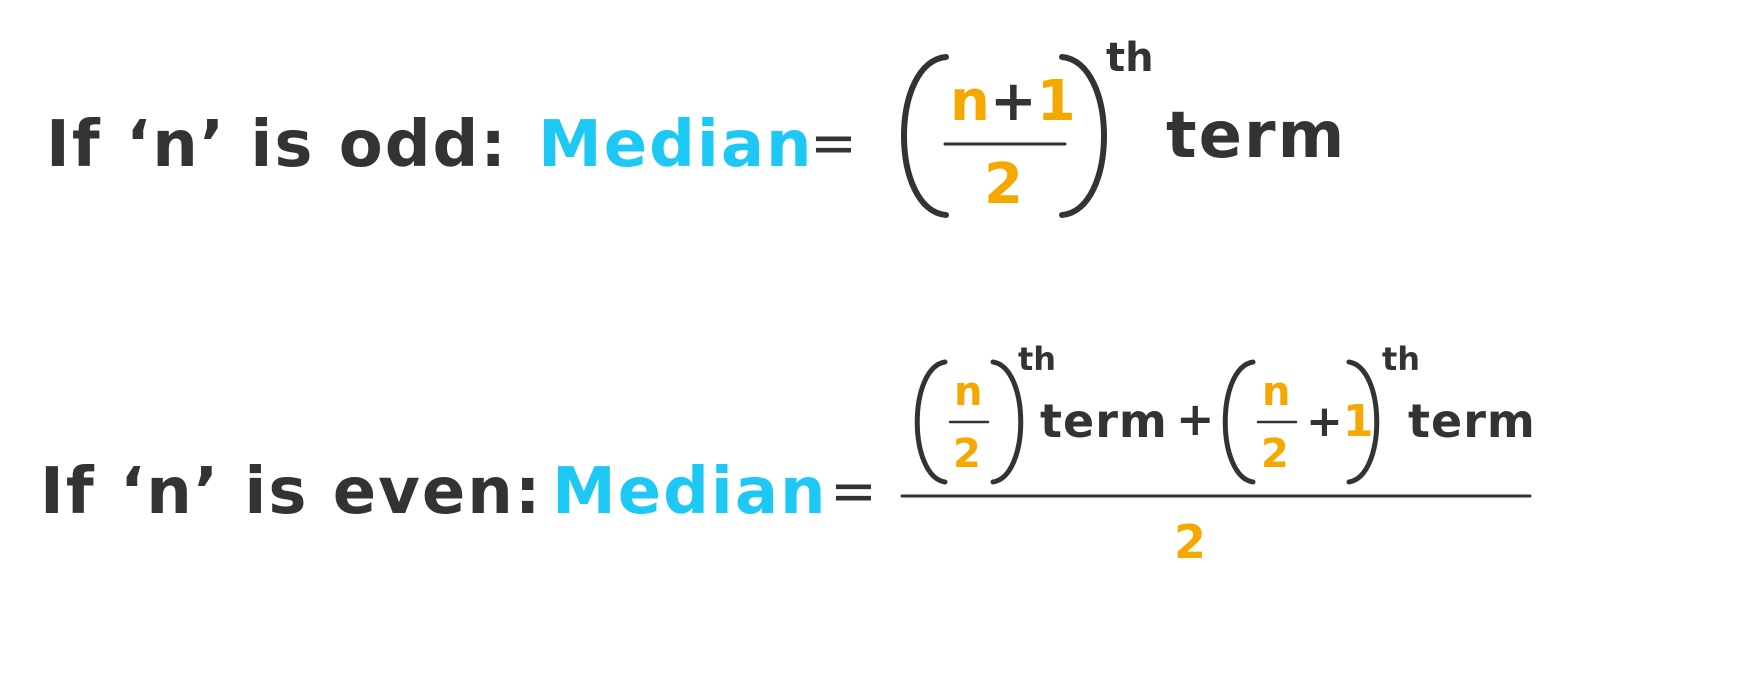 The width and height of the screenshot is (1741, 689). Describe the element at coordinates (1007, 422) in the screenshot. I see `even-first-right-parenthesis` at that location.